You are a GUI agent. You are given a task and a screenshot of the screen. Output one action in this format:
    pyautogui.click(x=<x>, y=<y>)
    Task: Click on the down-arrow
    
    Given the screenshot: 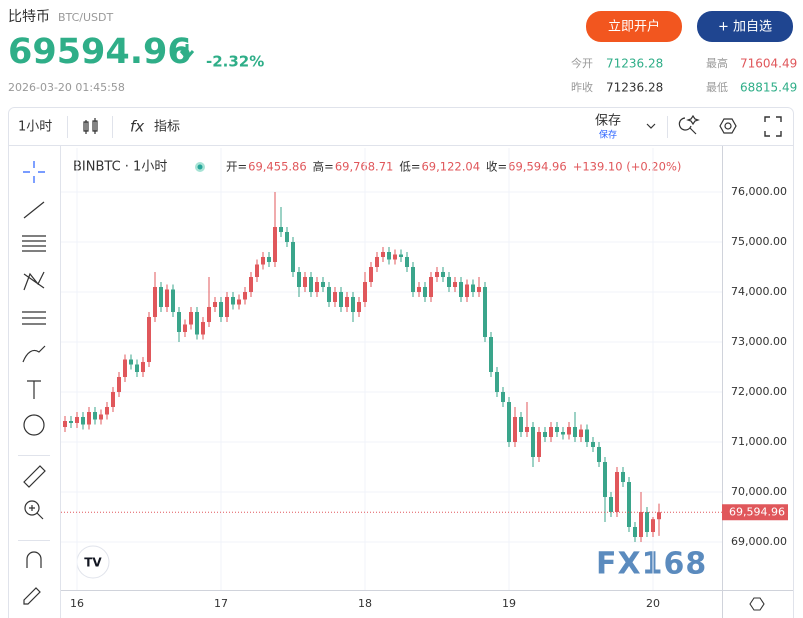 What is the action you would take?
    pyautogui.click(x=187, y=52)
    